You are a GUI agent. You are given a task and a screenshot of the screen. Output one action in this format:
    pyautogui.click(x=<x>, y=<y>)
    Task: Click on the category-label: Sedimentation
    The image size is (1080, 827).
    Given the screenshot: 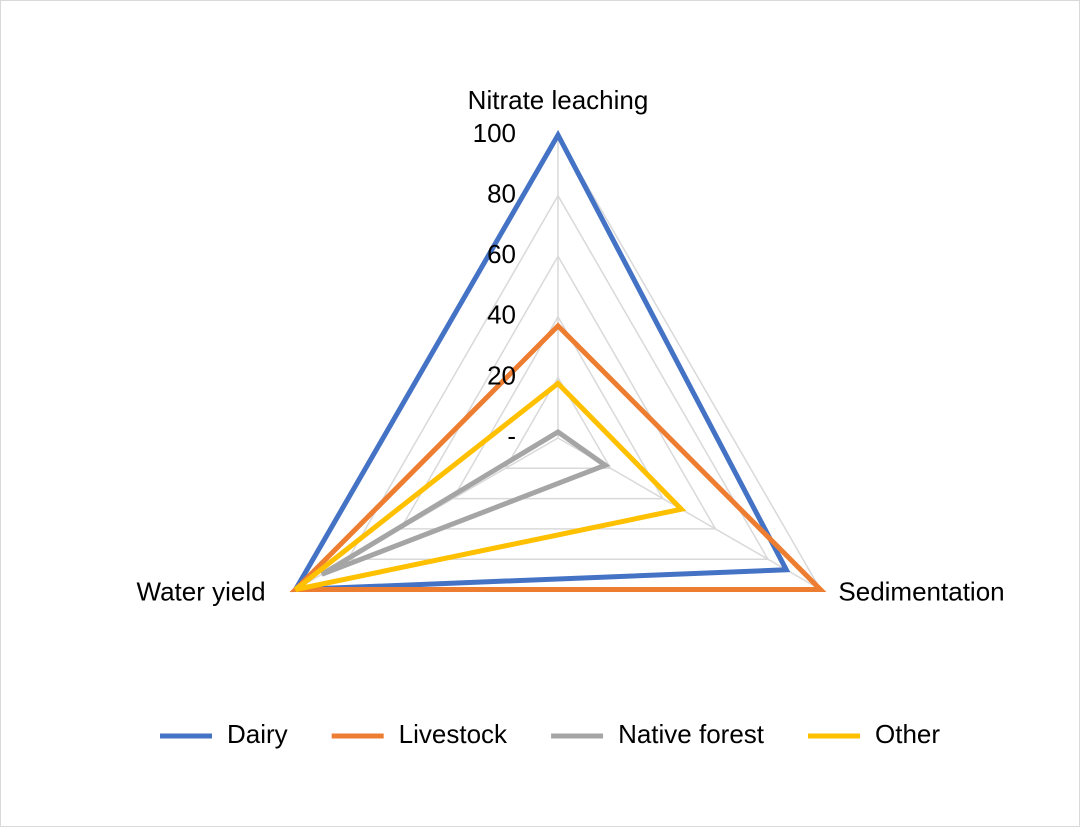 What is the action you would take?
    pyautogui.click(x=921, y=591)
    